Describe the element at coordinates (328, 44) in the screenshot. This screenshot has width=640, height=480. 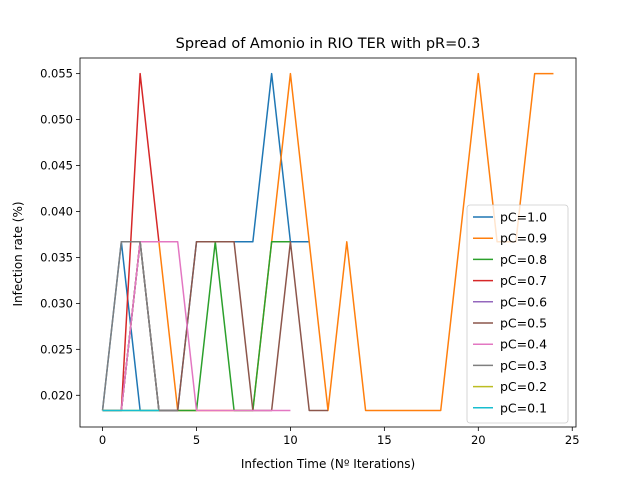
I see `chart-title: Spread of Amonio in RIO TER with pR=0.3` at that location.